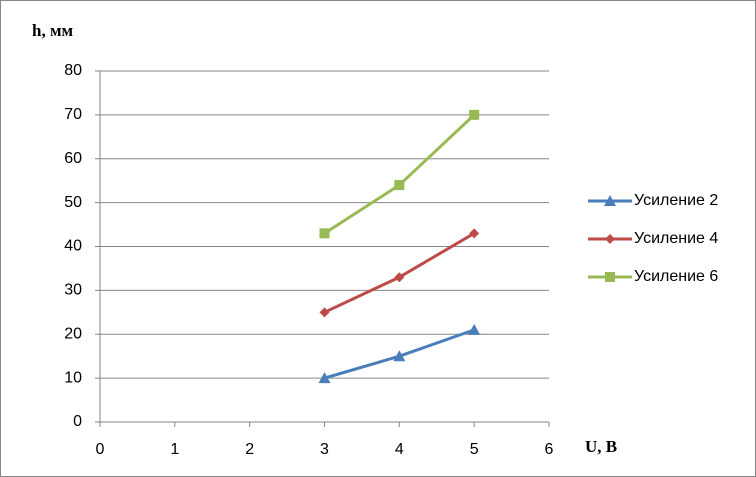 Image resolution: width=756 pixels, height=477 pixels. What do you see at coordinates (73, 114) in the screenshot?
I see `y-tick-label: 70` at bounding box center [73, 114].